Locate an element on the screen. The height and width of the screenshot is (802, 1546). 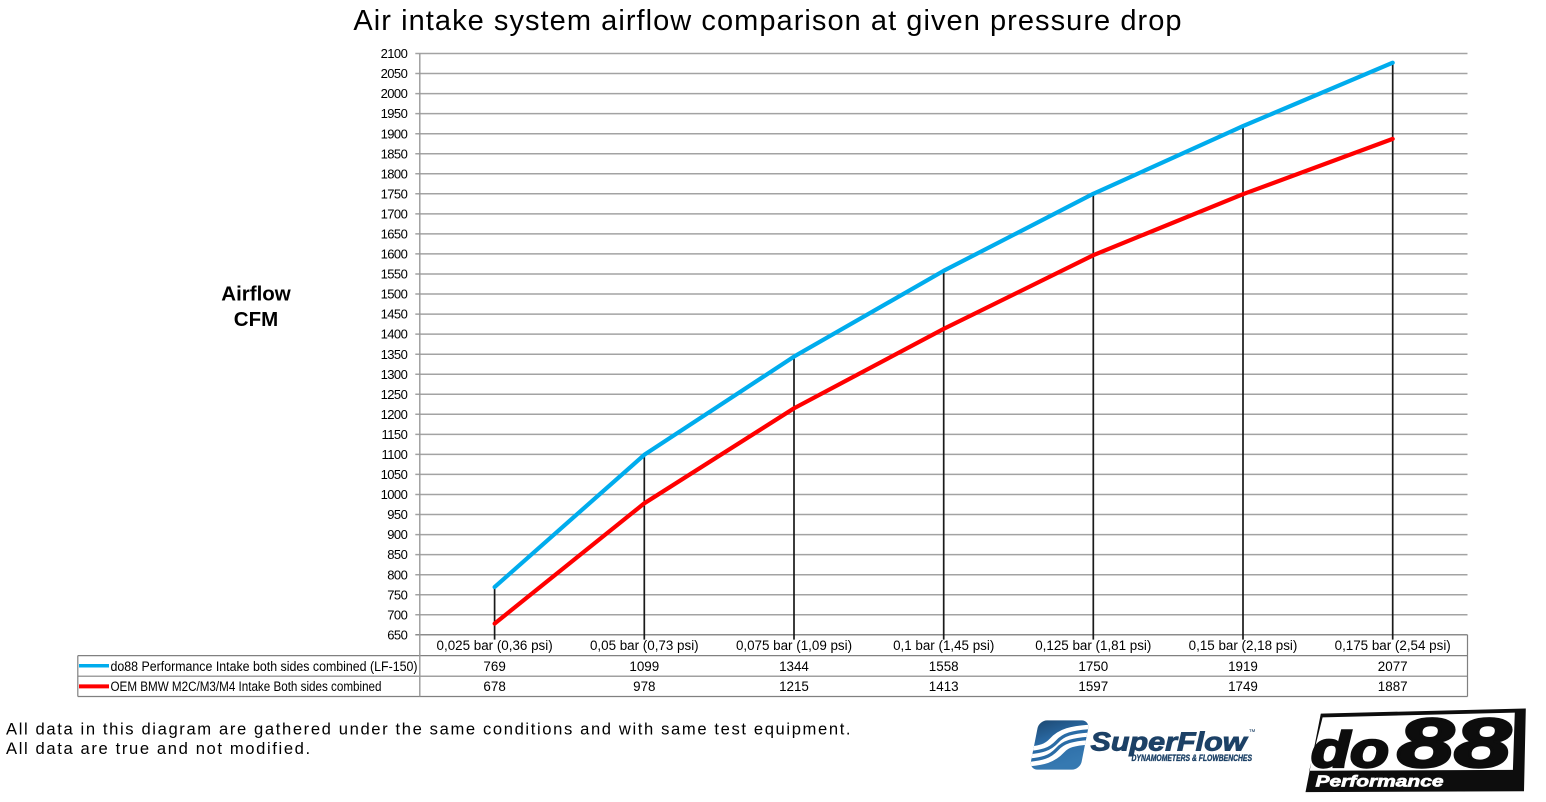
svg-text: Airflow is located at coordinates (256, 294).